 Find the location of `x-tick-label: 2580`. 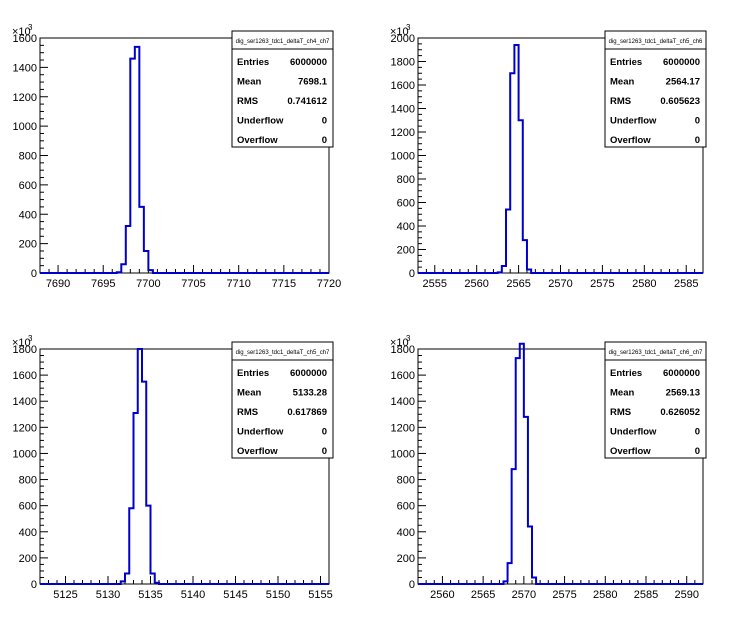

x-tick-label: 2580 is located at coordinates (644, 284).